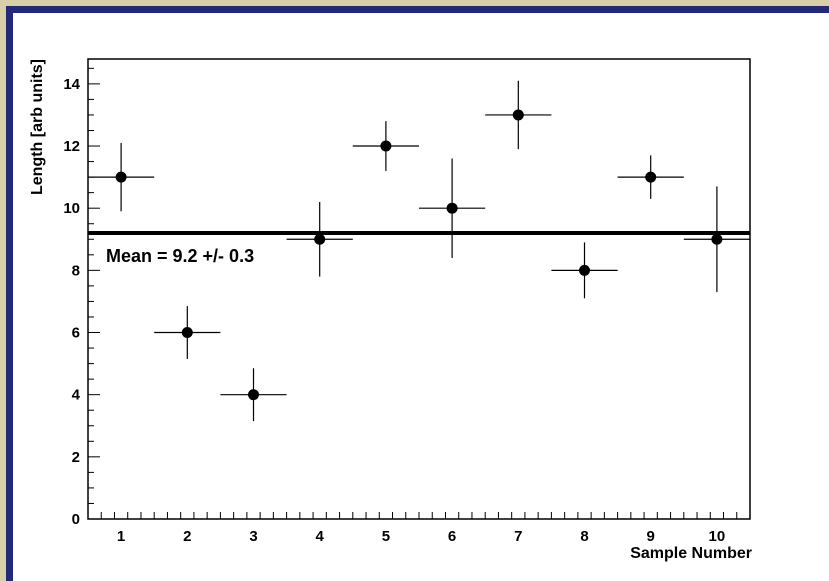 This screenshot has width=829, height=581. Describe the element at coordinates (76, 395) in the screenshot. I see `y-tick-label: 4` at that location.